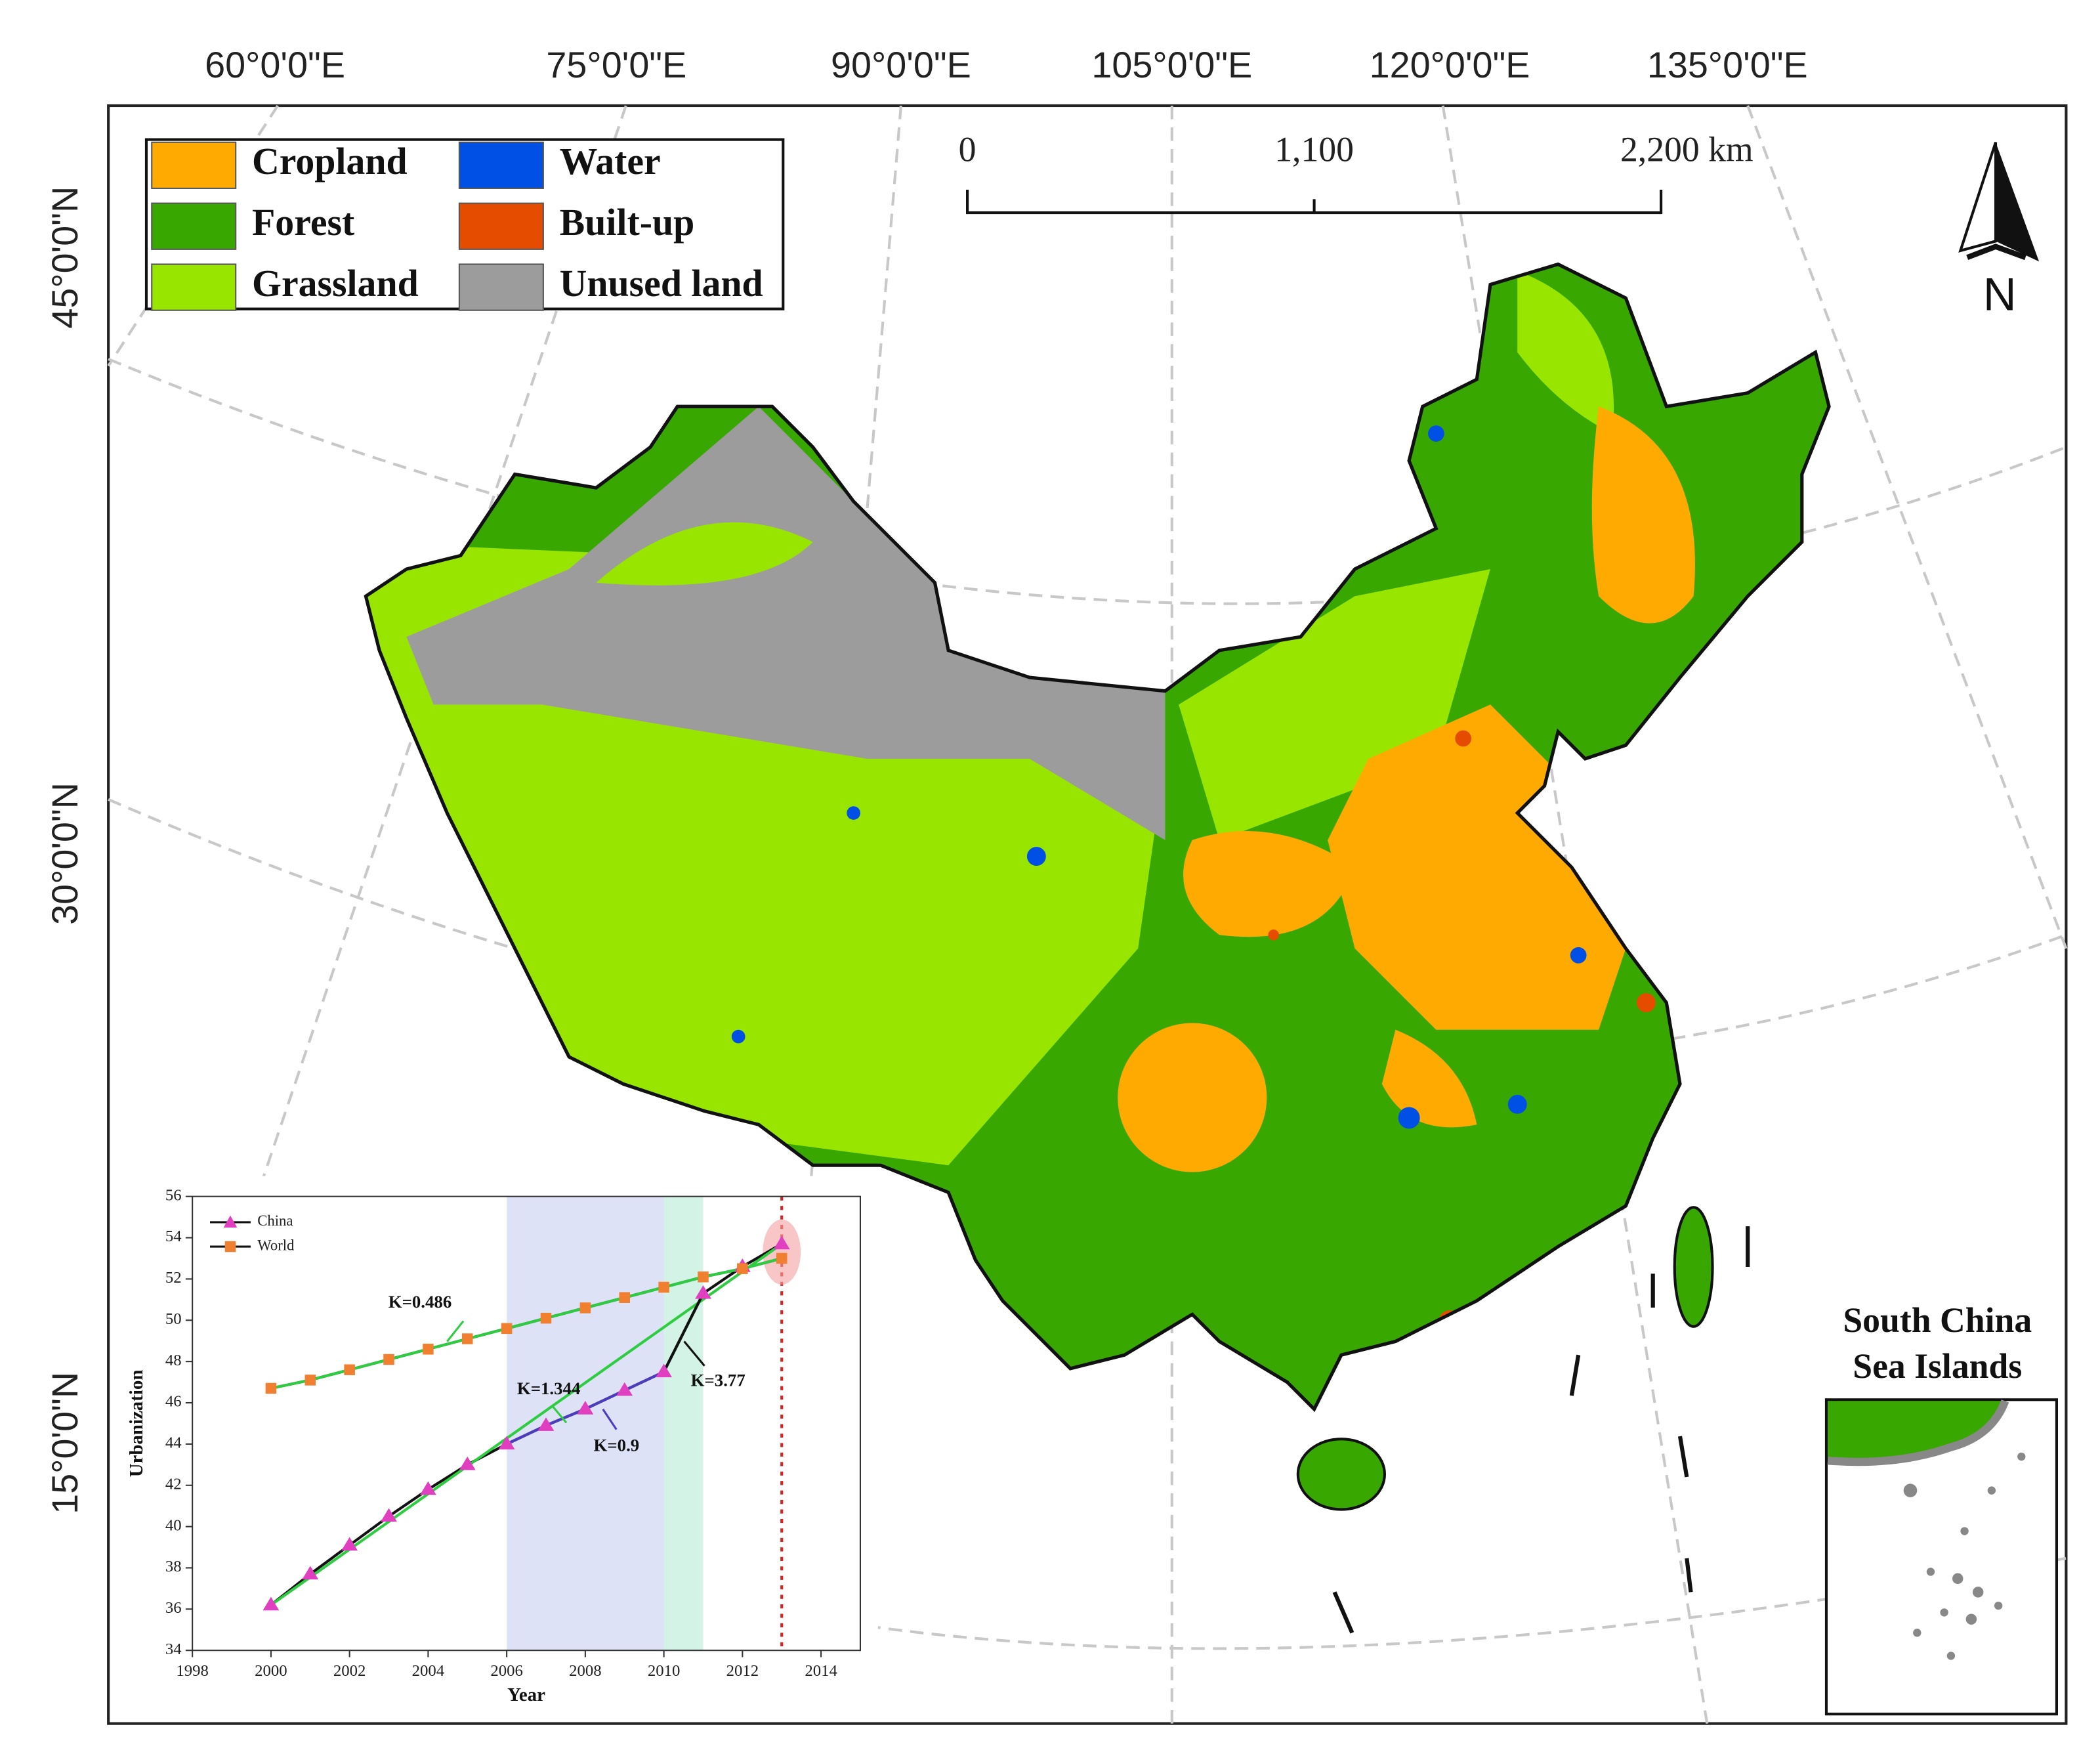 This screenshot has height=1752, width=2100. What do you see at coordinates (275, 65) in the screenshot?
I see `longitude-label: 60°0'0"E` at bounding box center [275, 65].